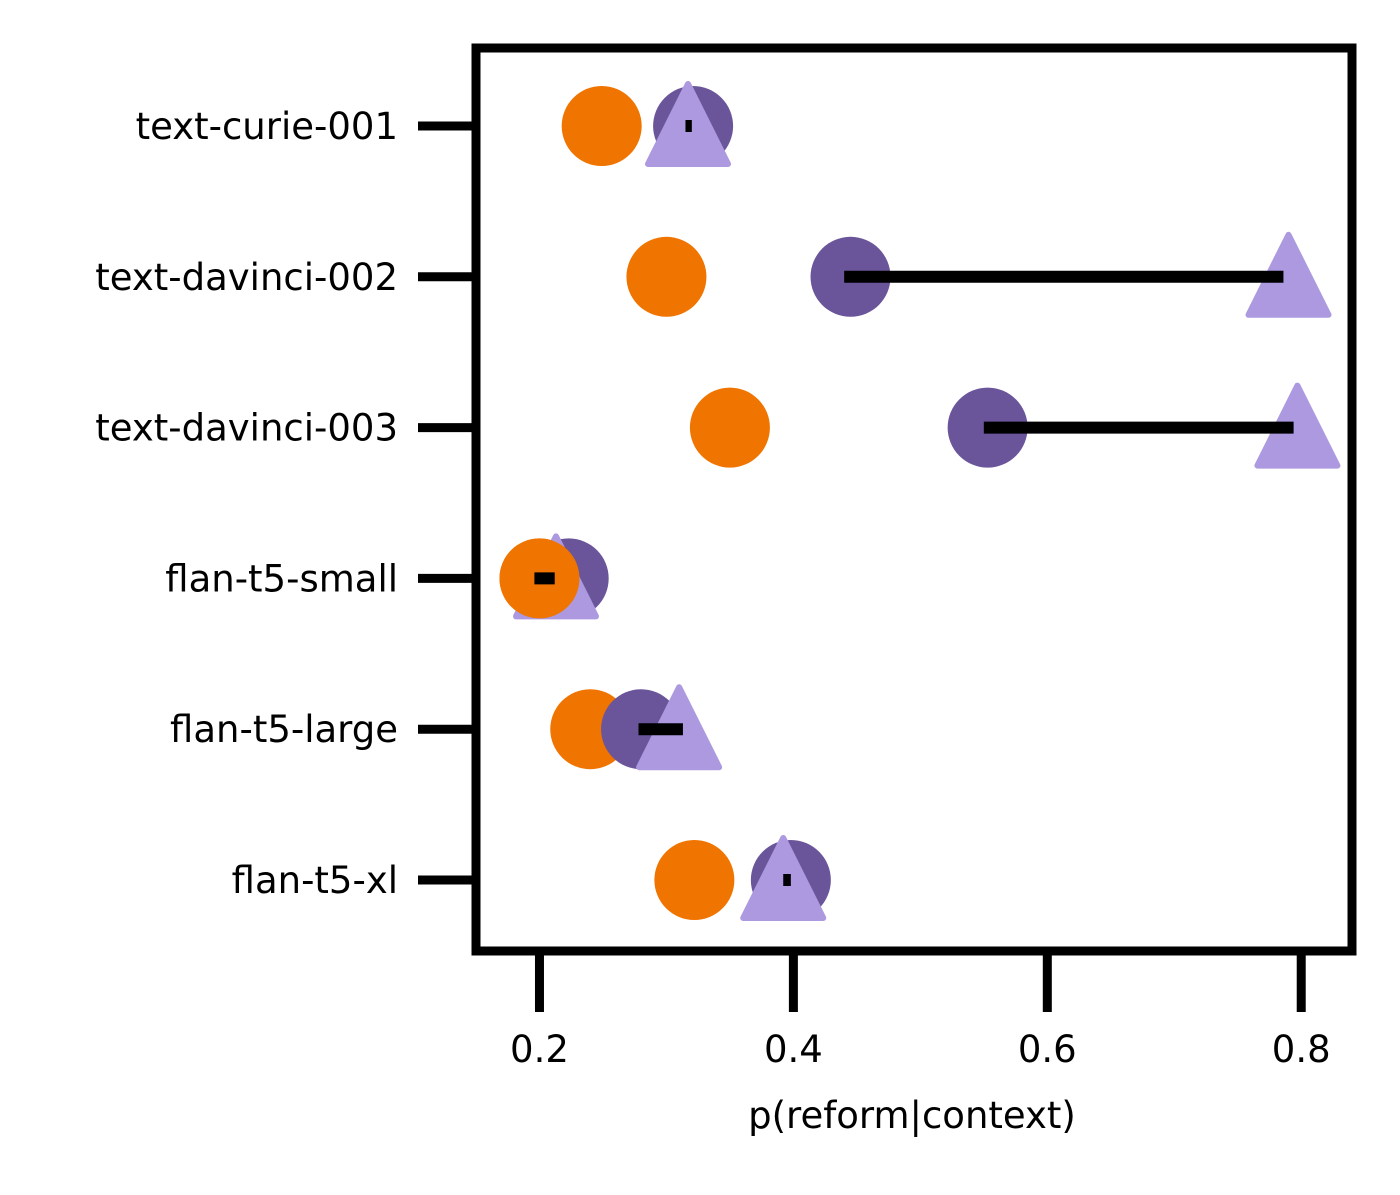 Image resolution: width=1400 pixels, height=1195 pixels. I want to click on x-axis-label: p(reform|context), so click(912, 1115).